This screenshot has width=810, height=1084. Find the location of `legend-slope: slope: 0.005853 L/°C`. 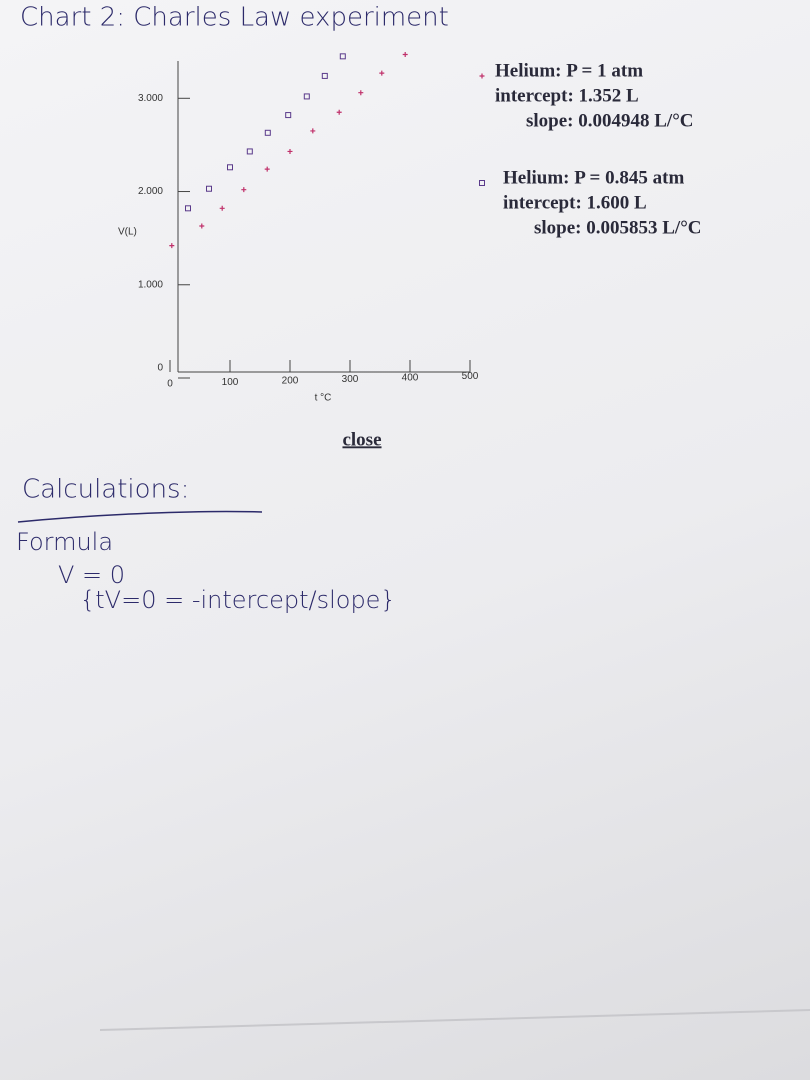

legend-slope: slope: 0.005853 L/°C is located at coordinates (618, 227).